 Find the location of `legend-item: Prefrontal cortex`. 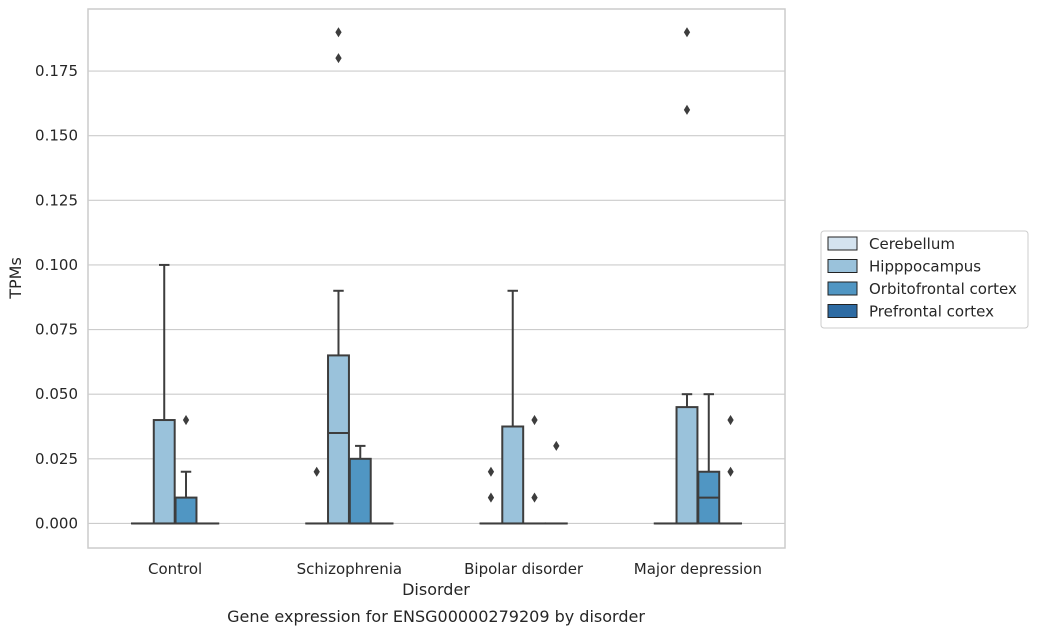

legend-item: Prefrontal cortex is located at coordinates (910, 312).